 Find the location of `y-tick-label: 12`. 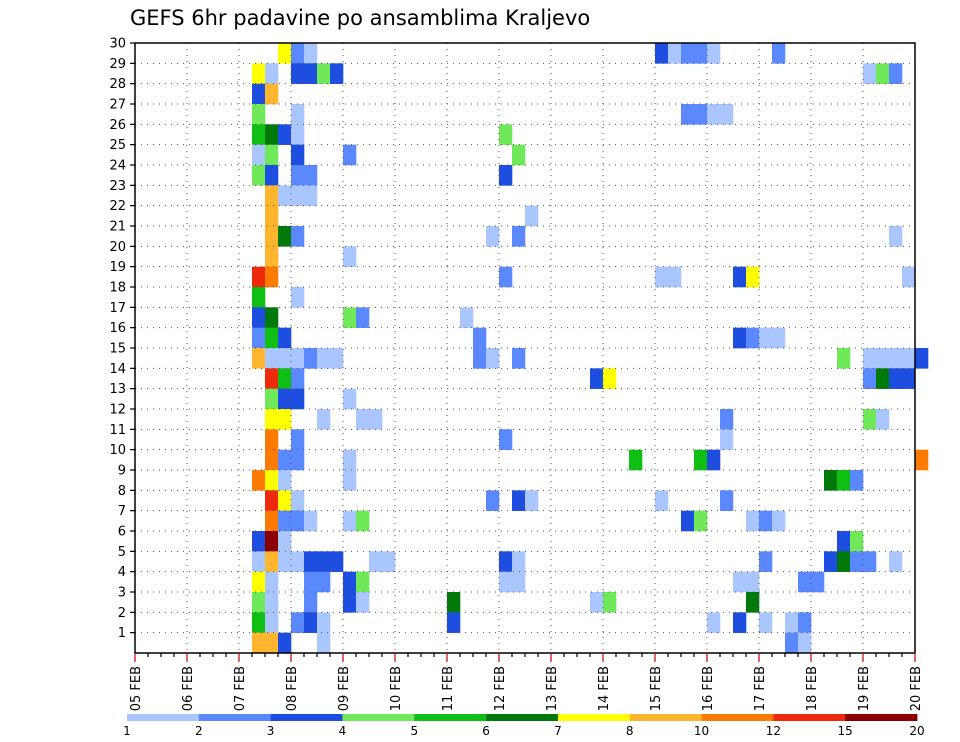

y-tick-label: 12 is located at coordinates (117, 410).